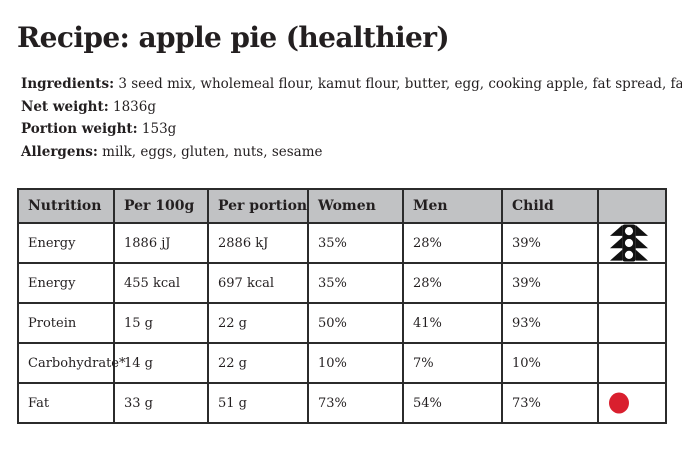 The height and width of the screenshot is (454, 682). Describe the element at coordinates (66, 403) in the screenshot. I see `nutrient-name: Fat` at that location.